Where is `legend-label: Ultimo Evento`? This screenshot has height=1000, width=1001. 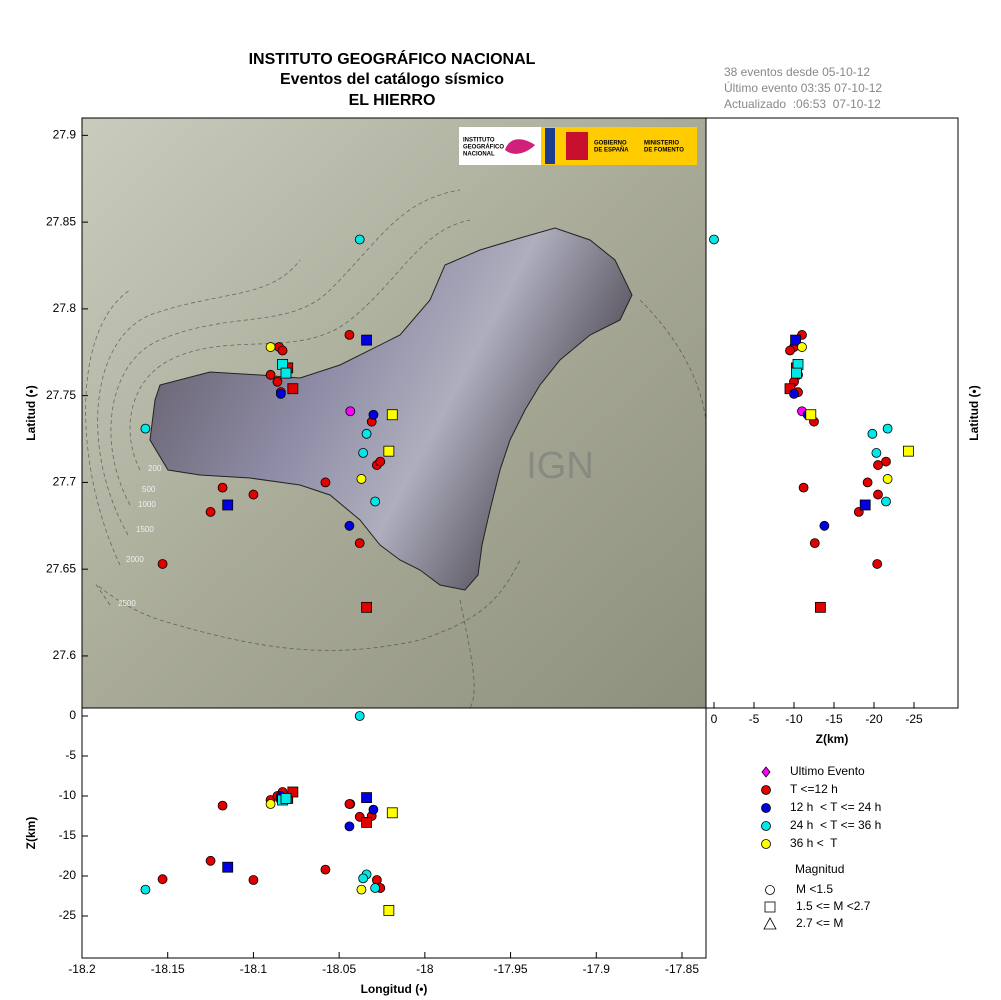 legend-label: Ultimo Evento is located at coordinates (827, 771).